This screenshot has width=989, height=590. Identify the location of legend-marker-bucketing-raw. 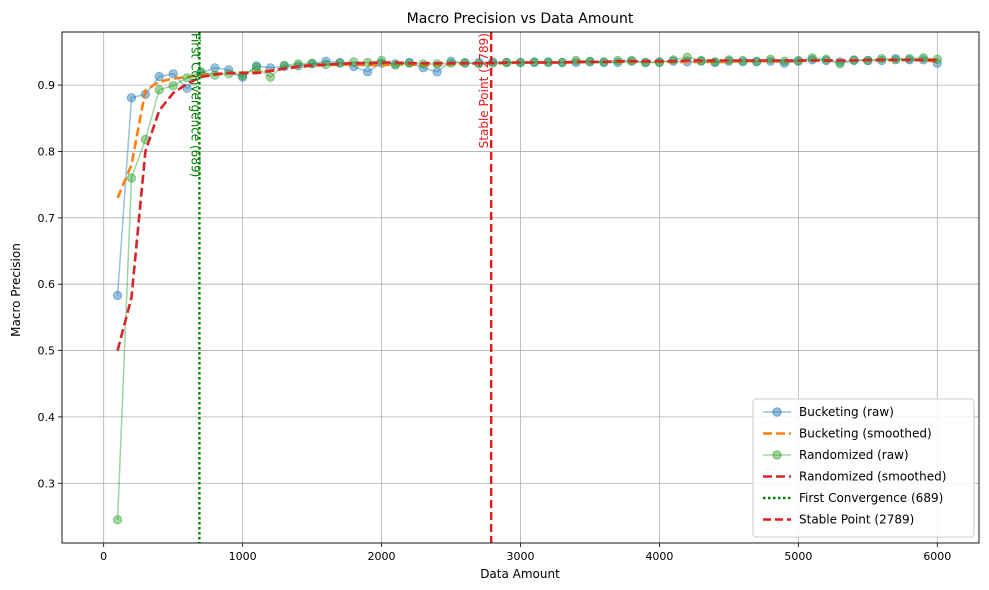
(777, 412).